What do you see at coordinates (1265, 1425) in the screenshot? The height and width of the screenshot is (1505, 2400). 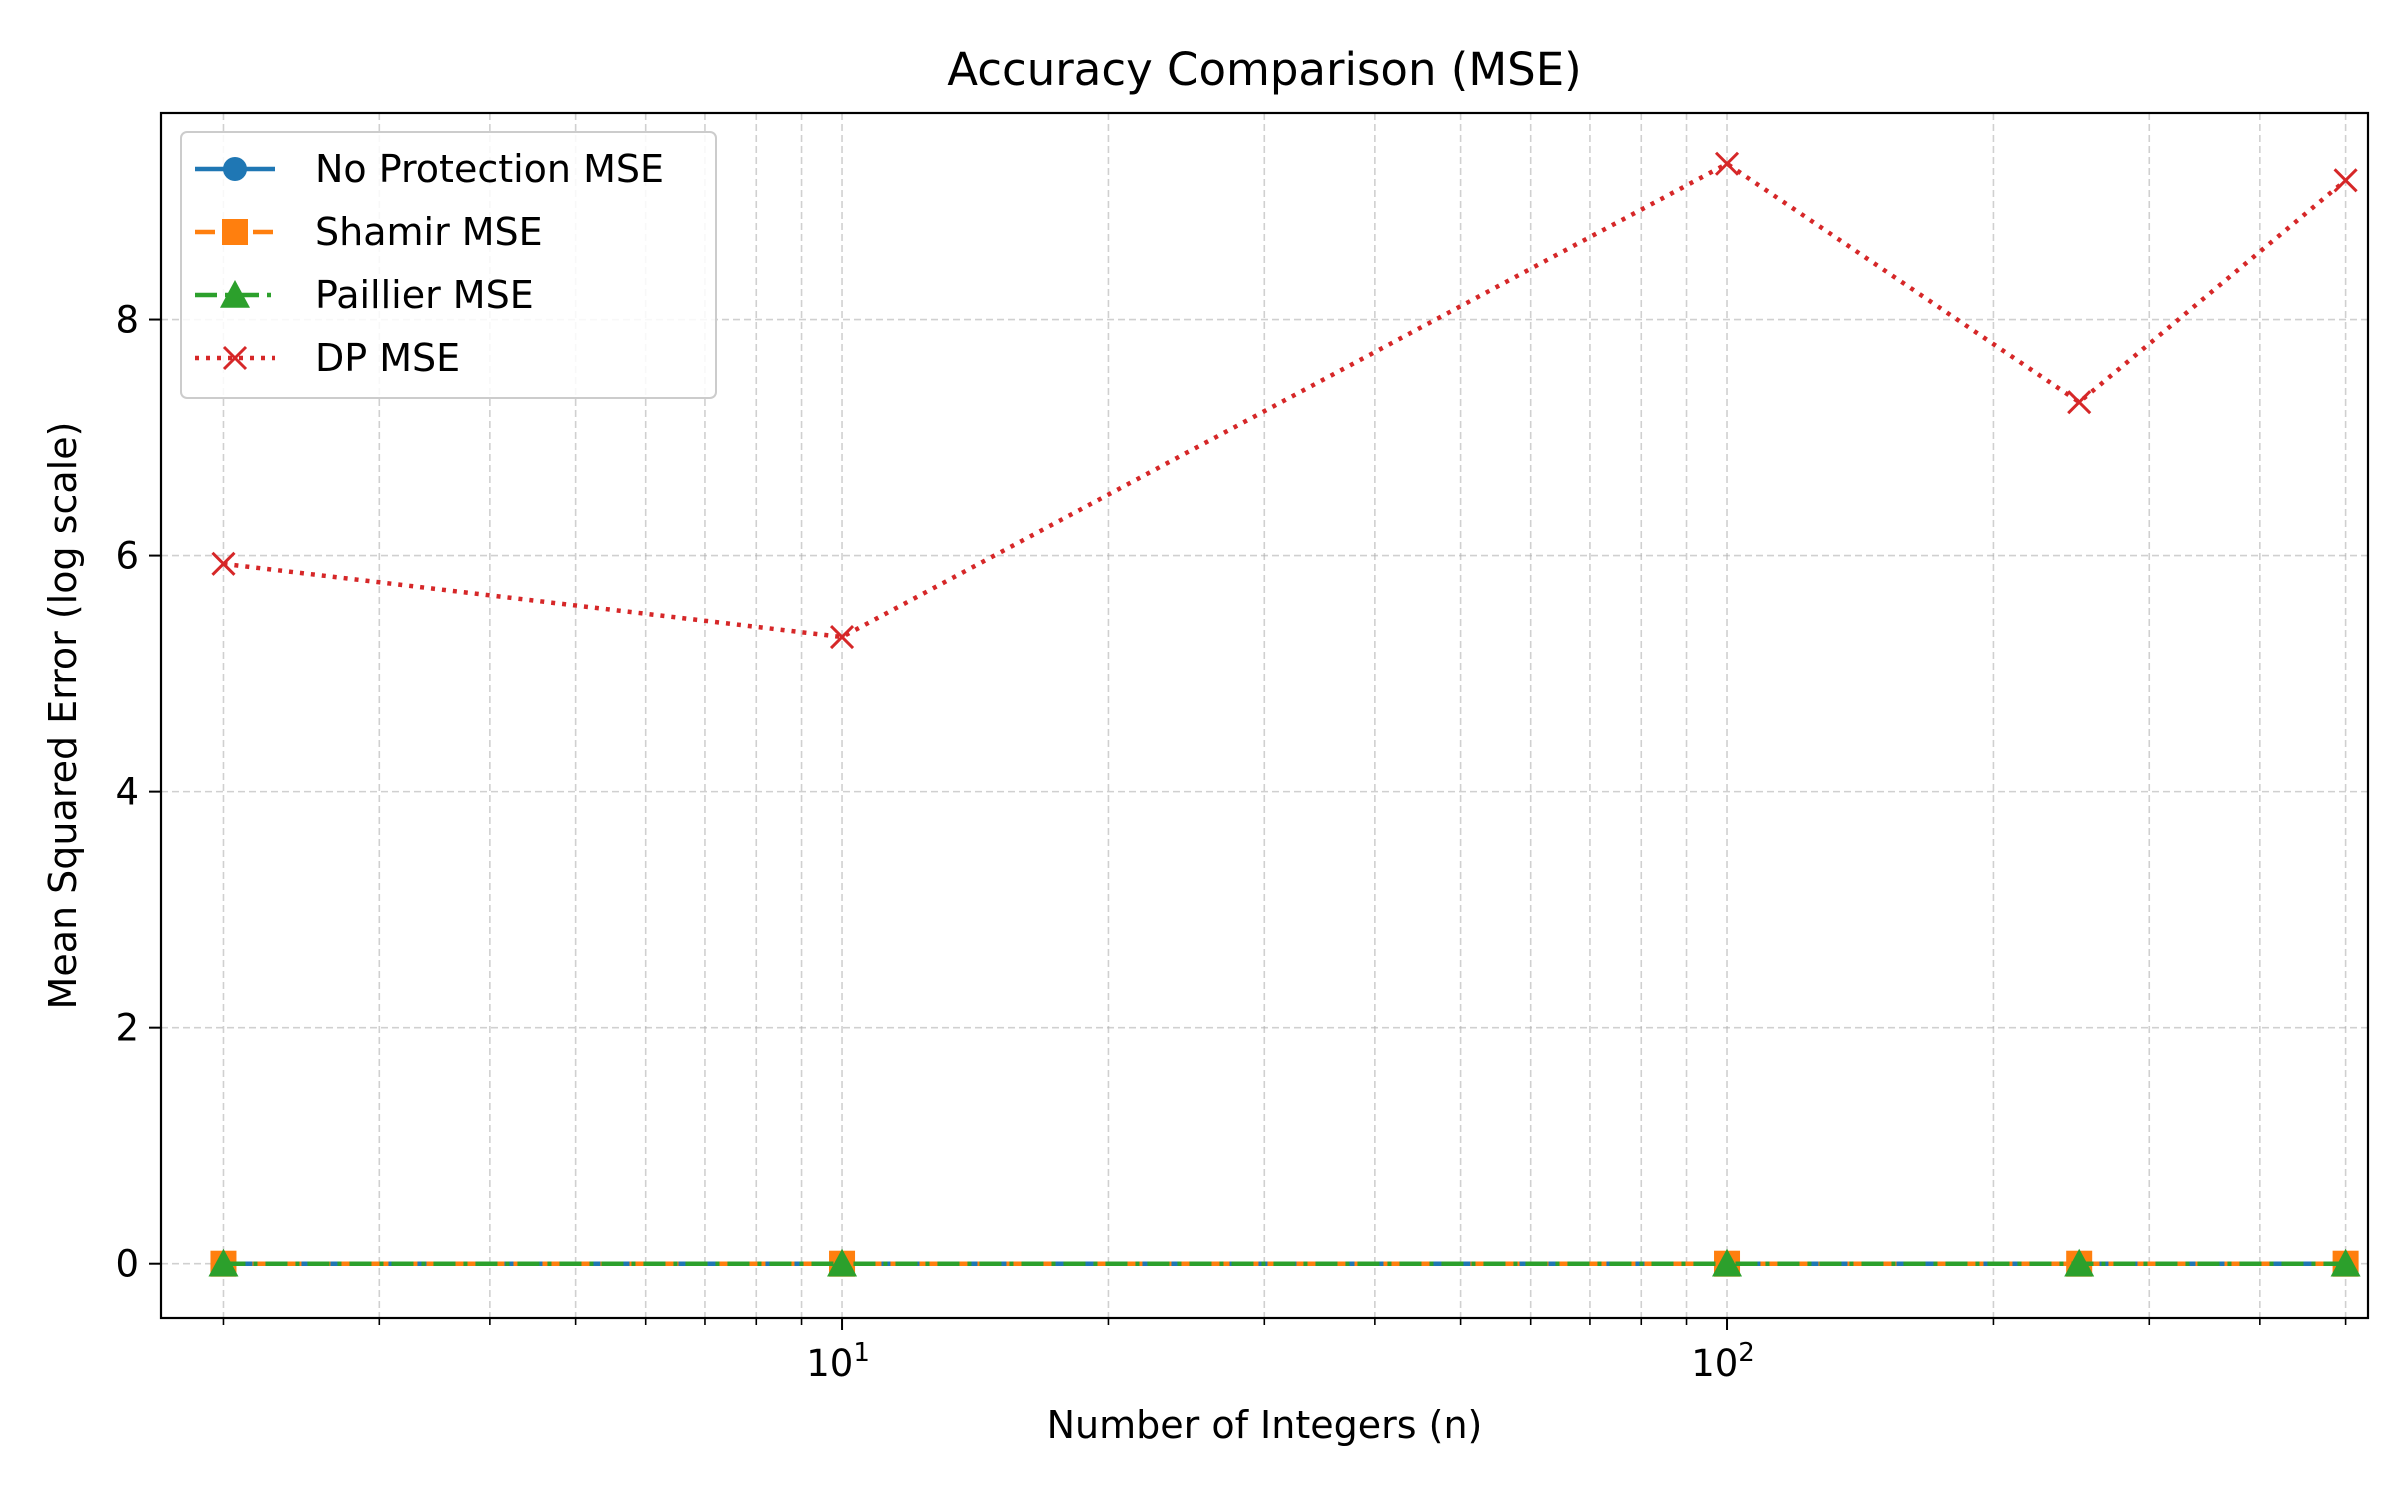 I see `x-axis-label: Number of Integers (n)` at bounding box center [1265, 1425].